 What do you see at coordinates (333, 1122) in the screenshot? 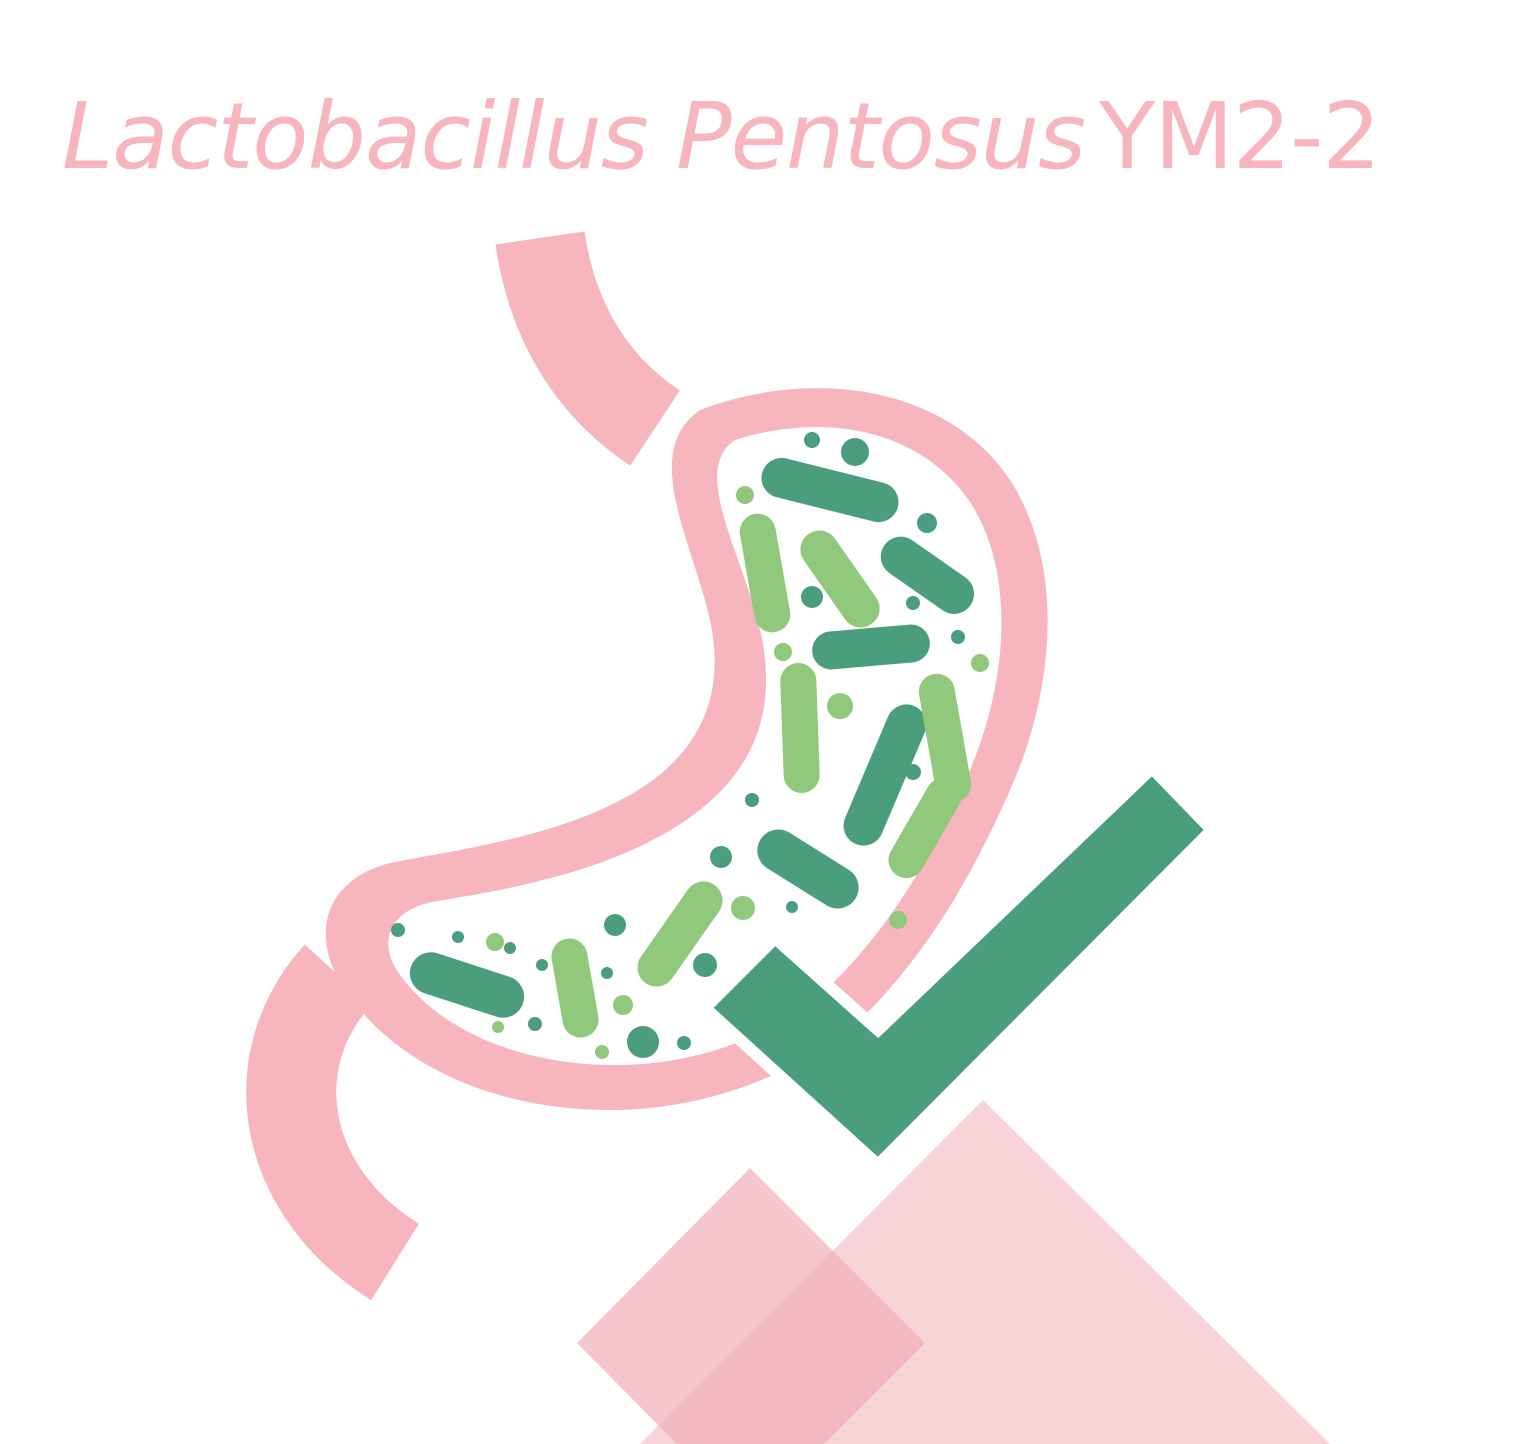
I see `duodenum` at bounding box center [333, 1122].